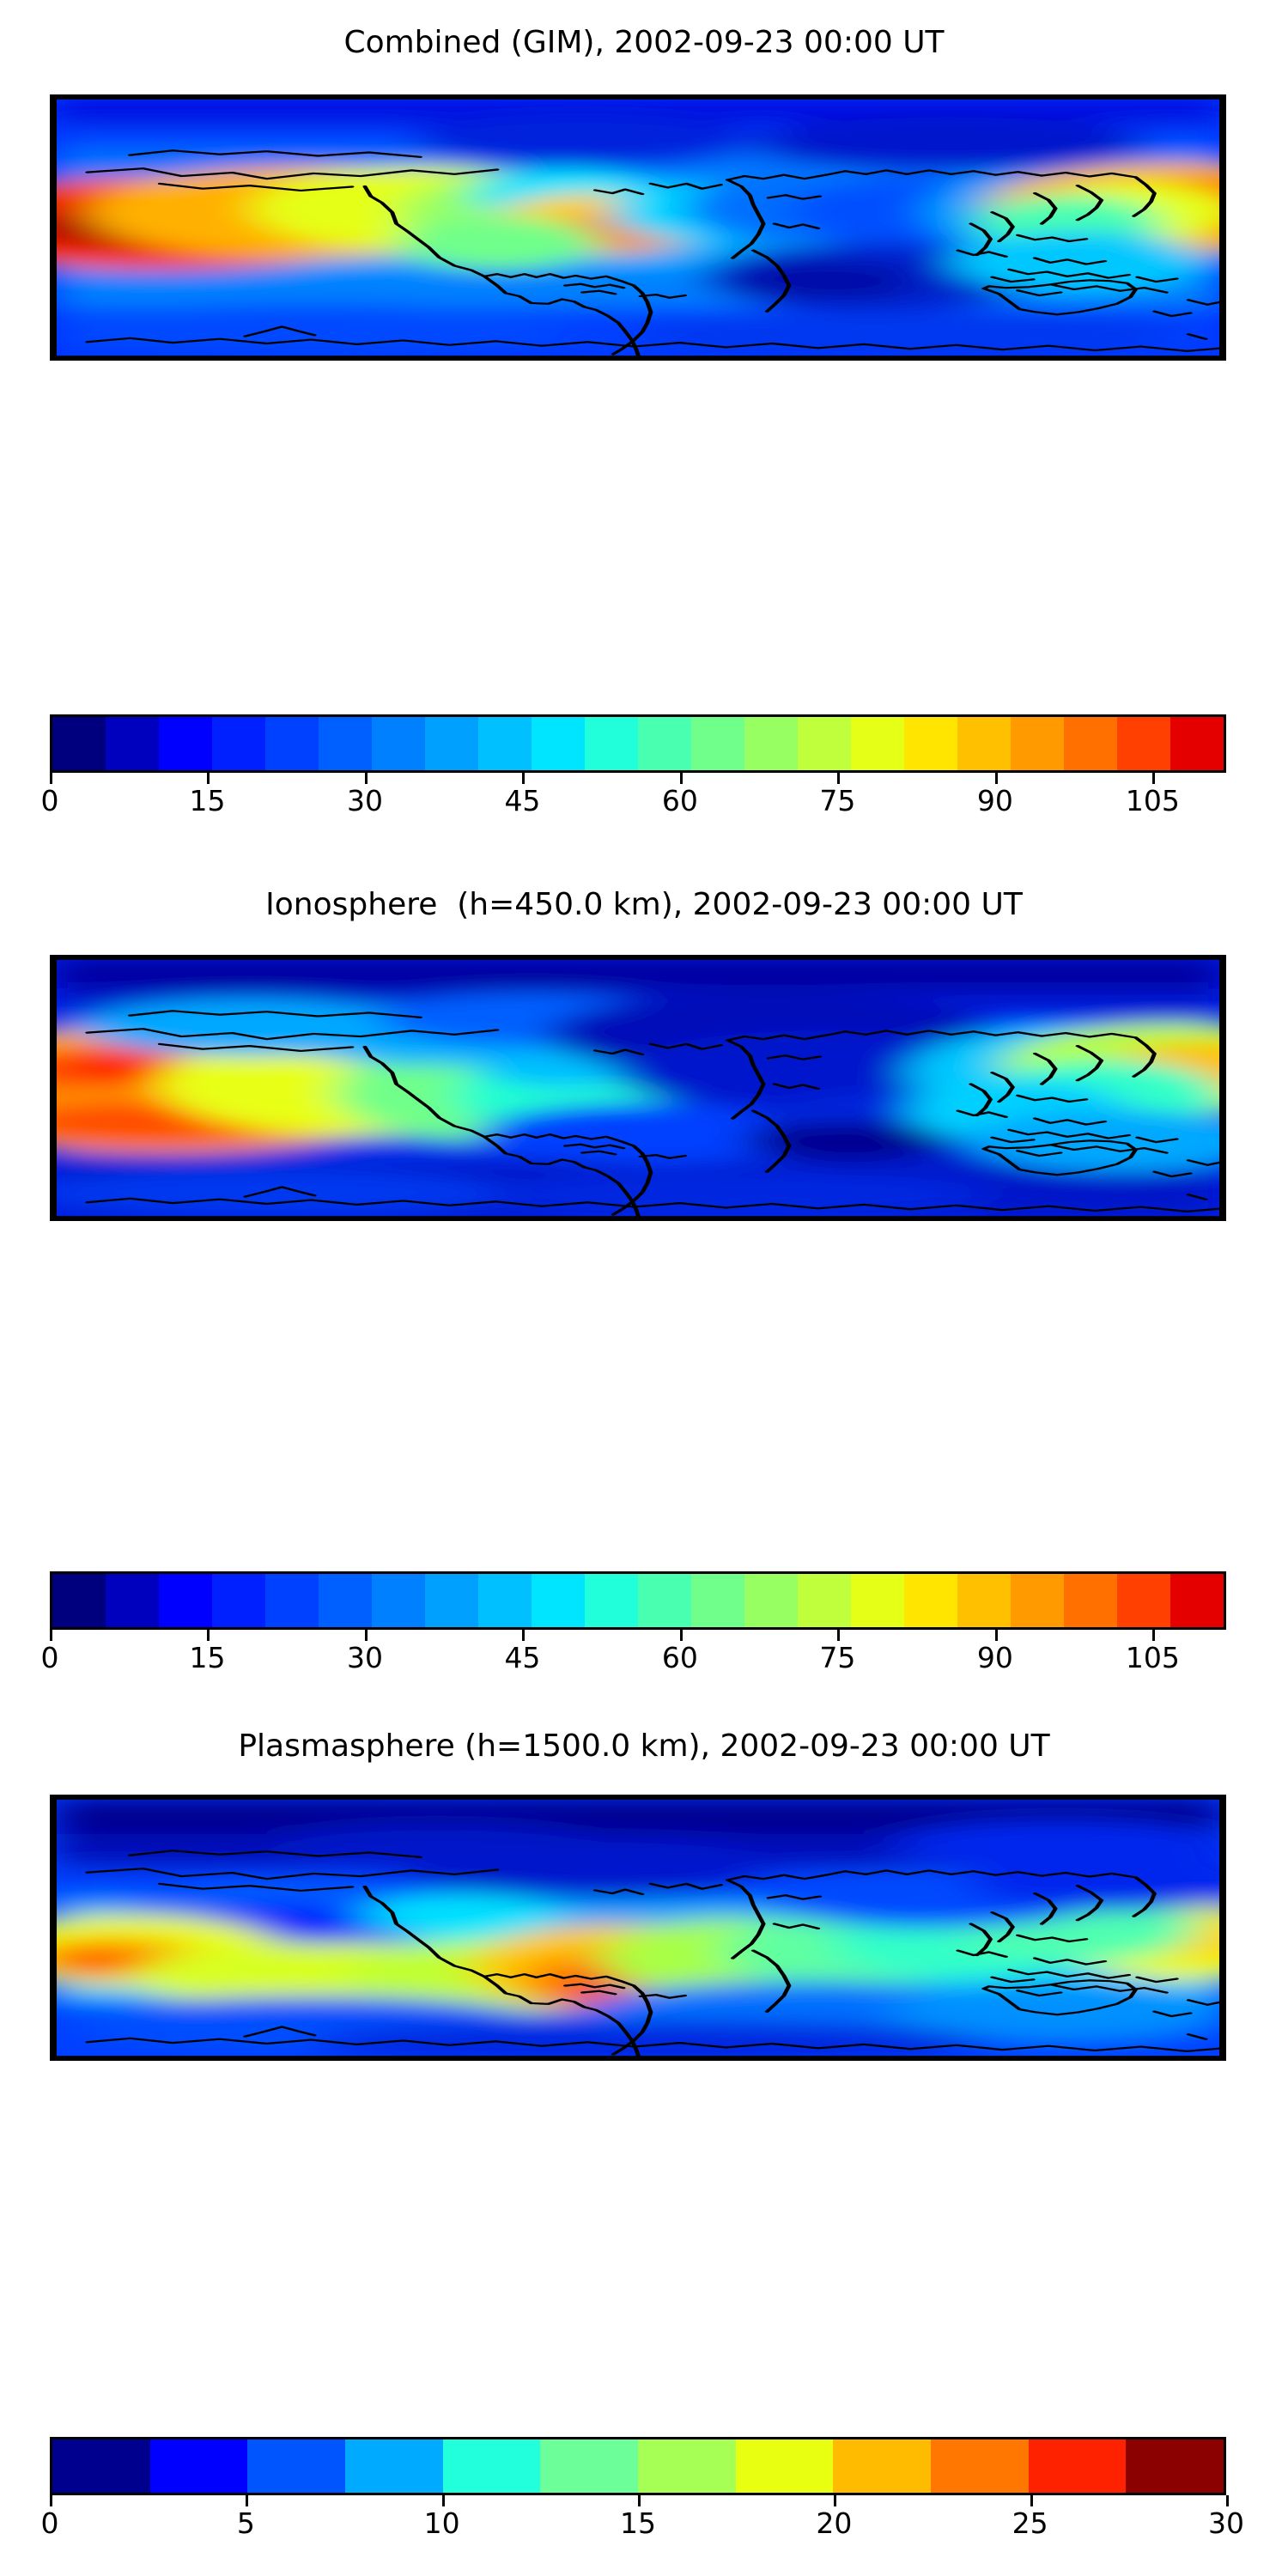 The image size is (1288, 2576). What do you see at coordinates (638, 228) in the screenshot?
I see `map-combined-canvas` at bounding box center [638, 228].